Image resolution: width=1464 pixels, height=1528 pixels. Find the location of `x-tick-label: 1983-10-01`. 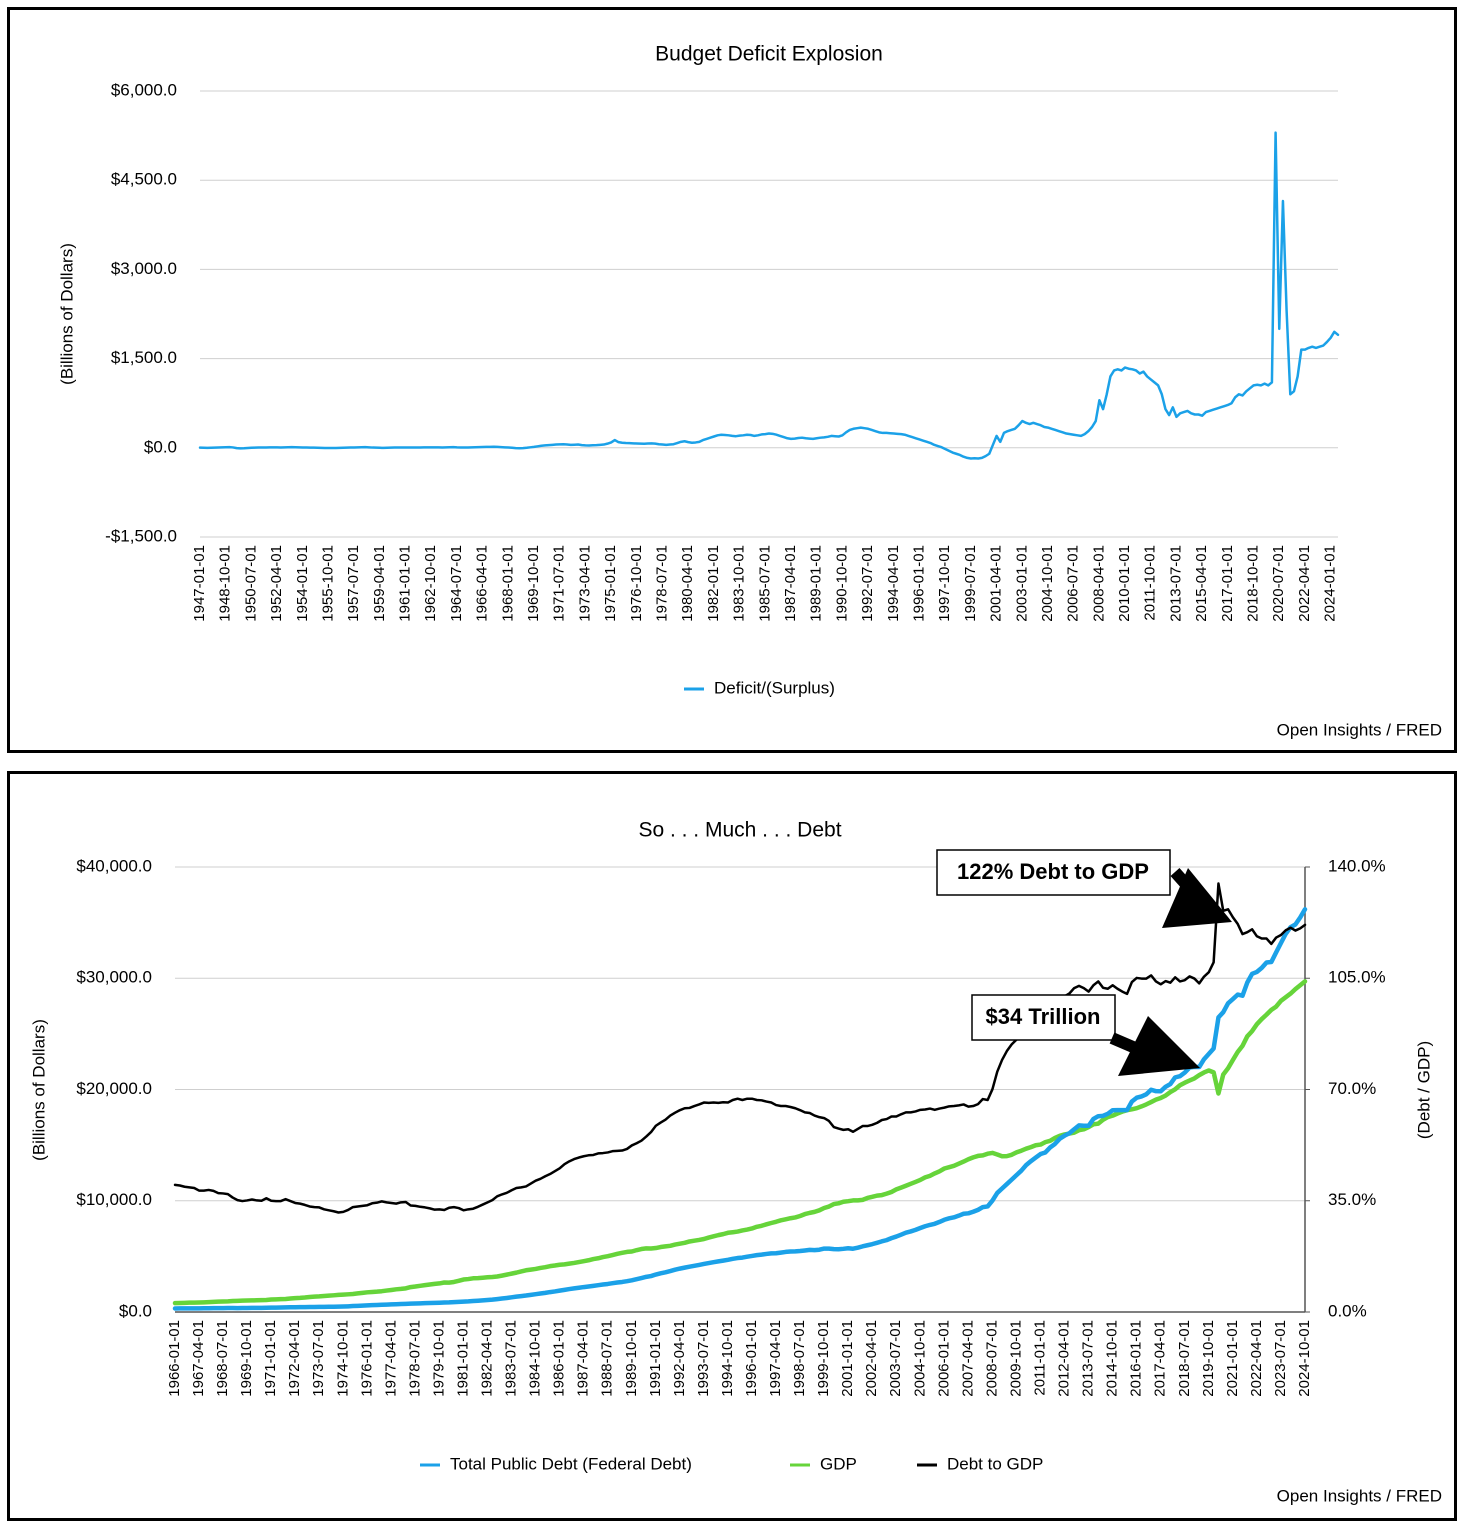

x-tick-label: 1983-10-01 is located at coordinates (739, 583).